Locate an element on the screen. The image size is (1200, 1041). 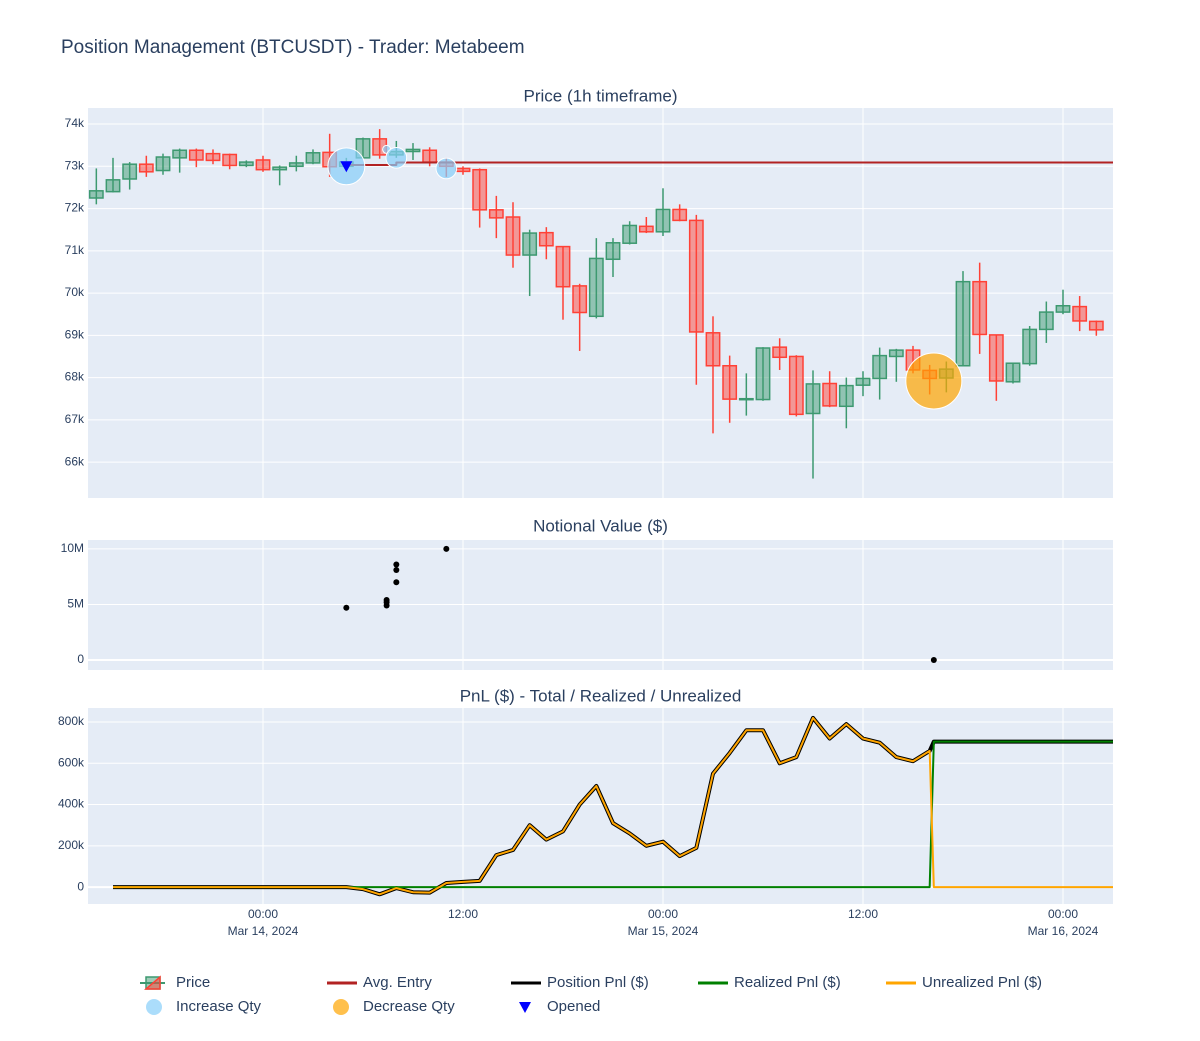
line-series is located at coordinates (613, 806).